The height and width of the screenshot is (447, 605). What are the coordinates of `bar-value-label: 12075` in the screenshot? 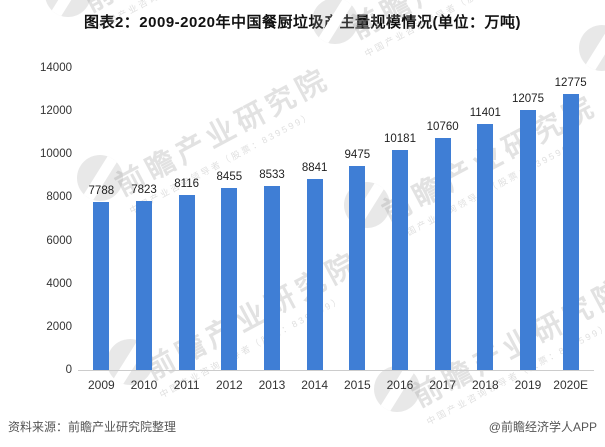 It's located at (528, 98).